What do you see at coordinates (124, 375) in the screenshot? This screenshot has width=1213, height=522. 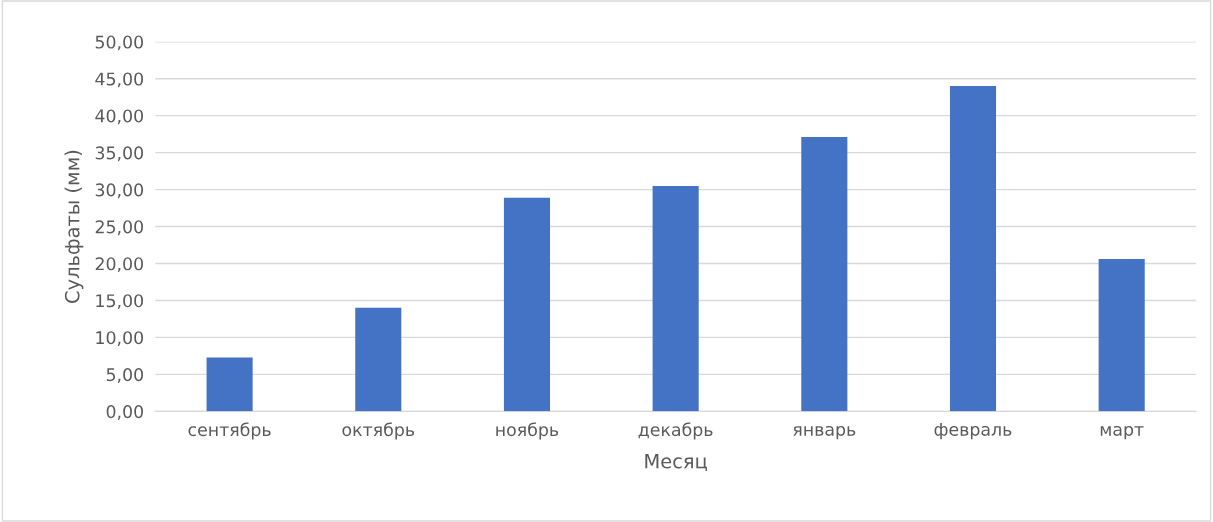 I see `y-tick-label: 5,00` at bounding box center [124, 375].